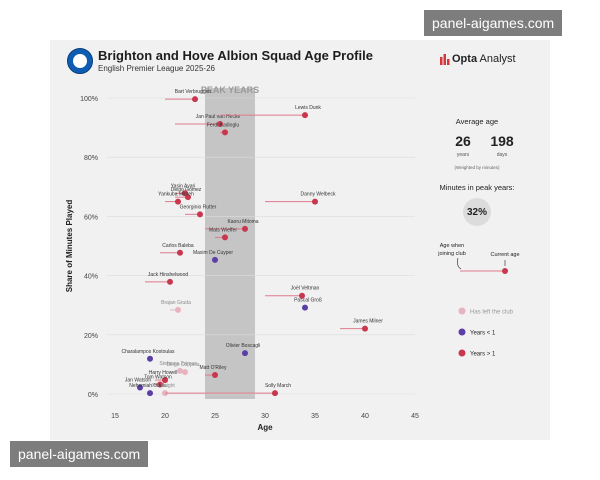 Image resolution: width=600 pixels, height=480 pixels. Describe the element at coordinates (230, 90) in the screenshot. I see `peak-years-label: PEAK YEARS` at that location.